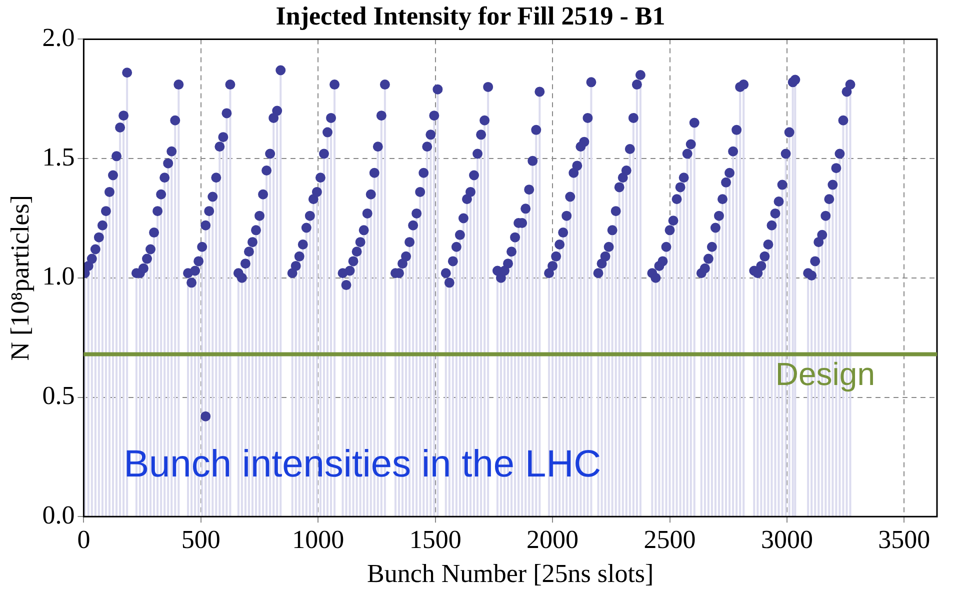 This screenshot has height=591, width=959. I want to click on x-tick-label: 2500, so click(670, 539).